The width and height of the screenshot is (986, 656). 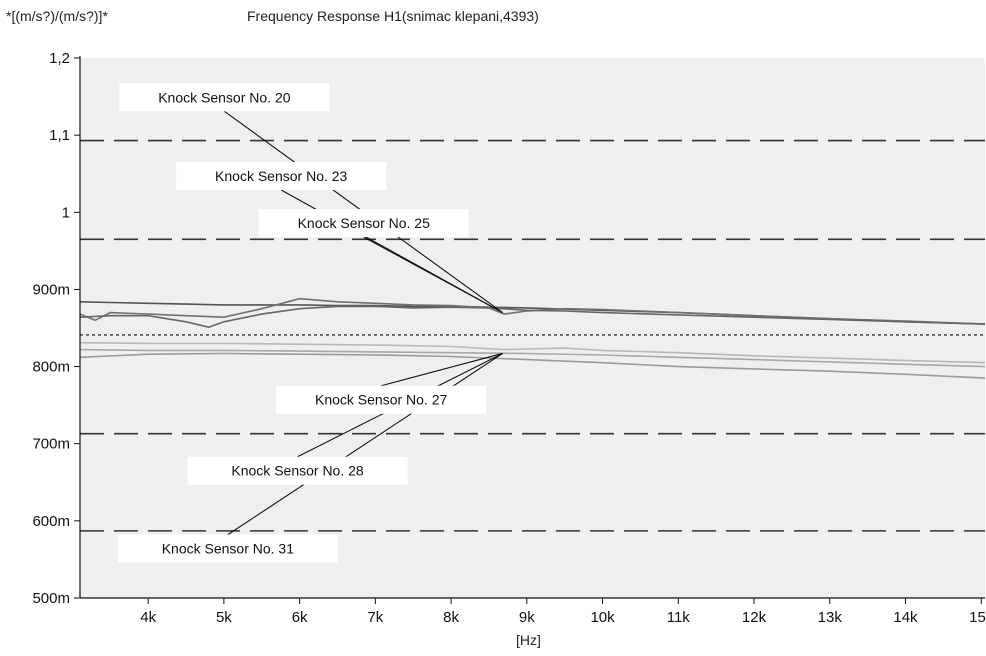 I want to click on annotation-label-1: Knock Sensor No. 20, so click(x=224, y=97).